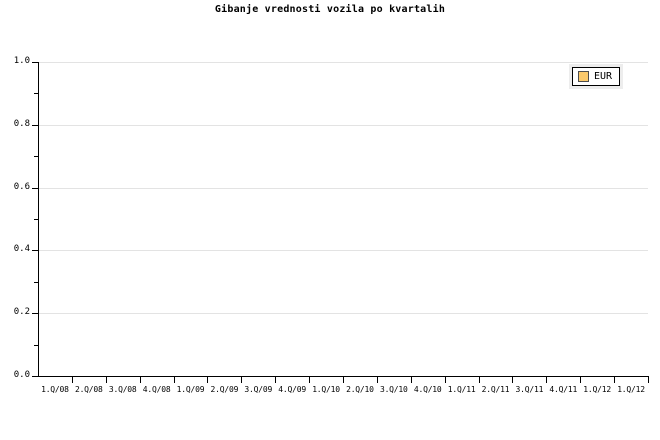 The image size is (660, 440). I want to click on x-axis-label: 4.Q/08, so click(156, 389).